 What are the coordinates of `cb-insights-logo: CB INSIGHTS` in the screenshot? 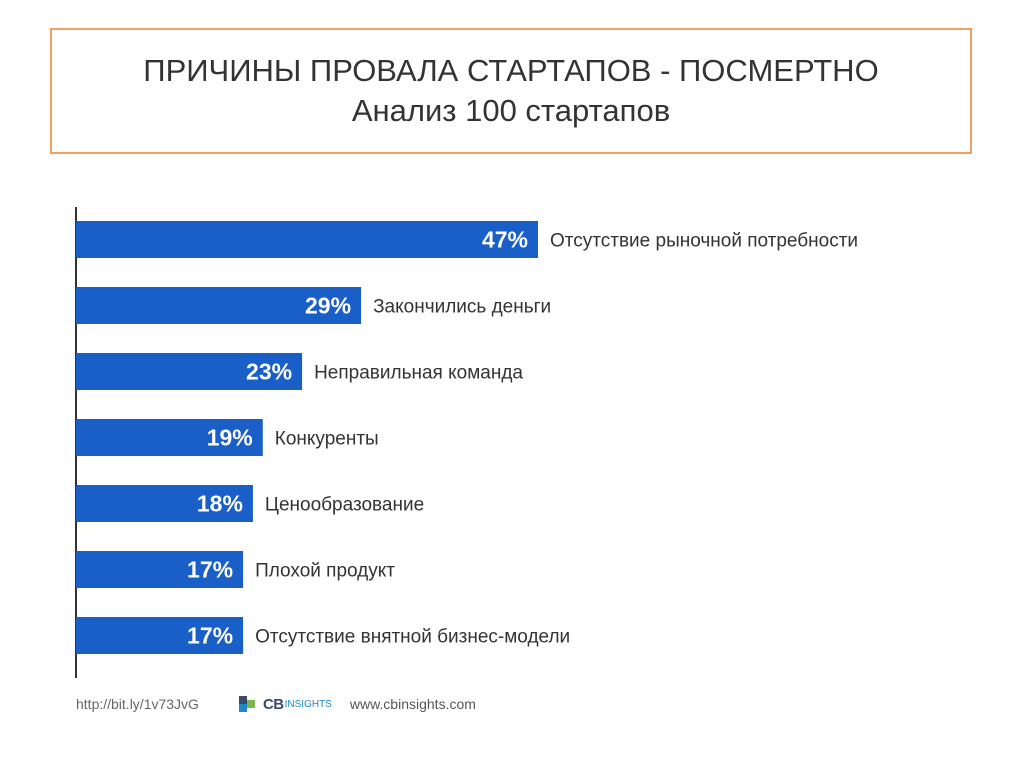 It's located at (285, 704).